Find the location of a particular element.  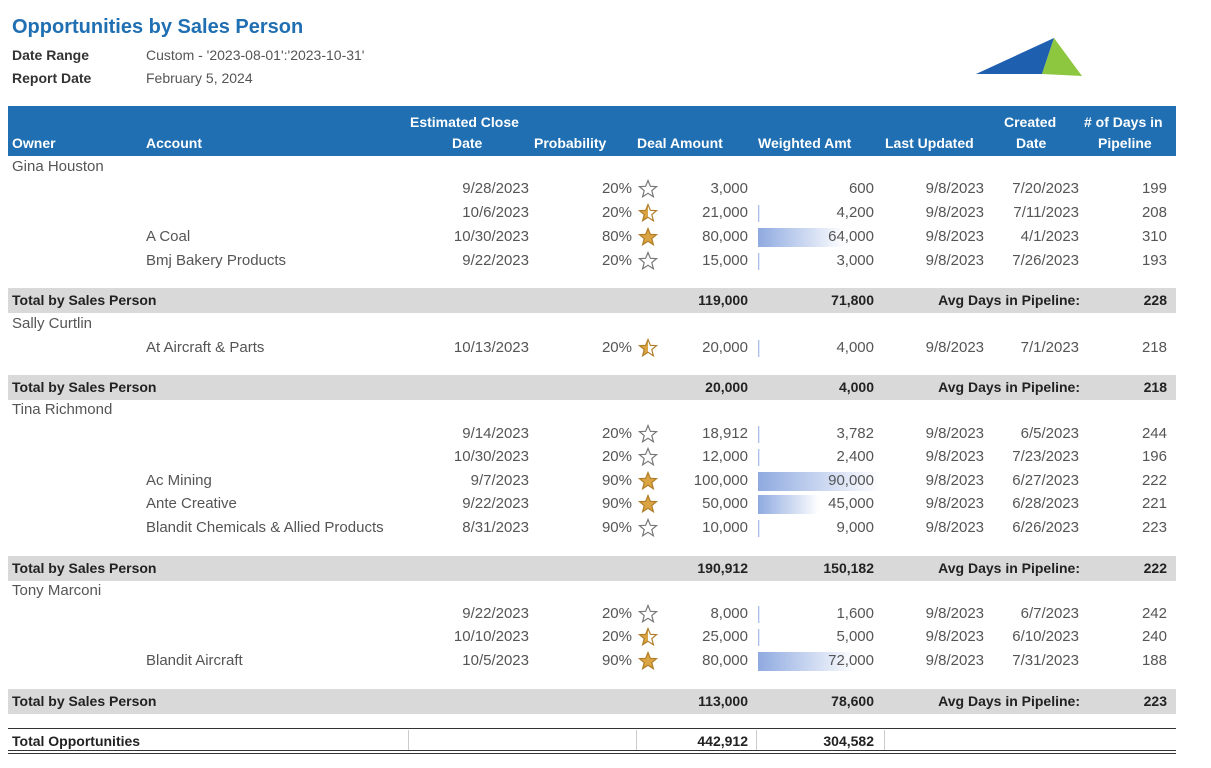

days-in-pipeline: 188 is located at coordinates (1154, 660).